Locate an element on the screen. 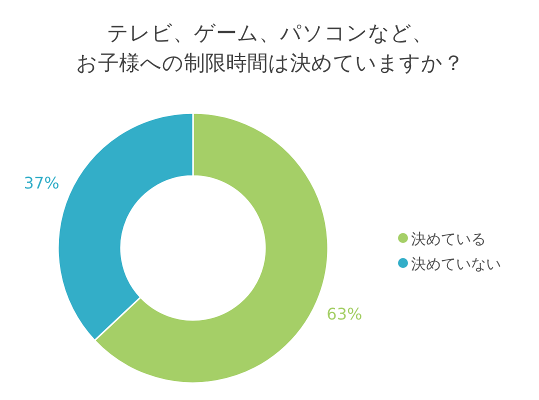  data-label: 37% is located at coordinates (42, 182).